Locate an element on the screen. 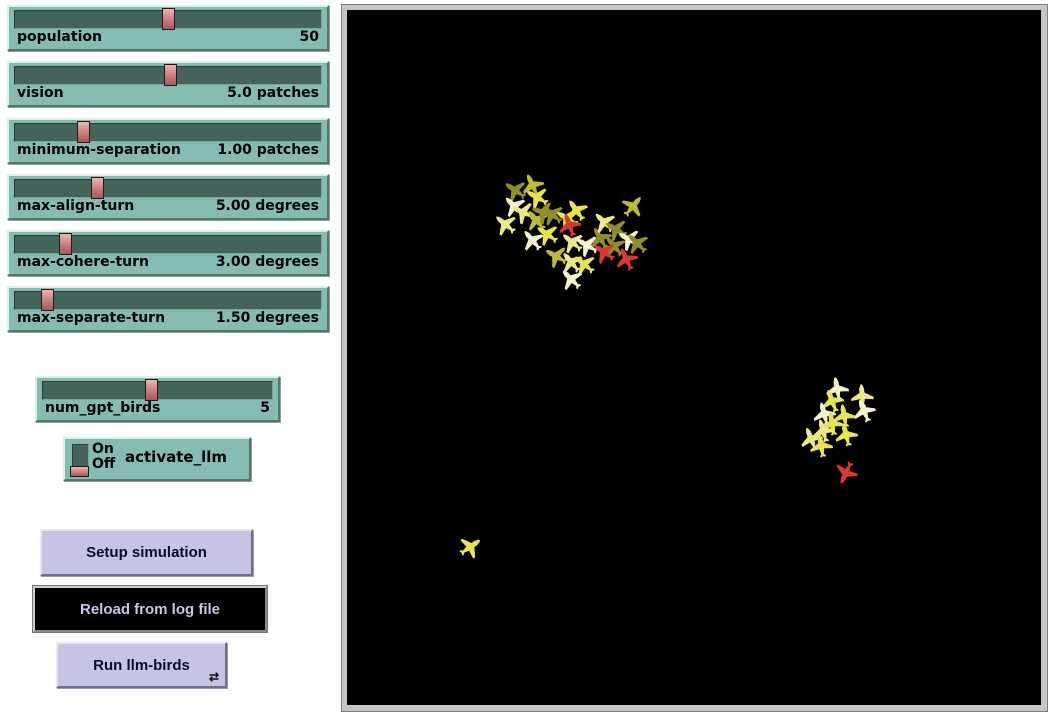 This screenshot has height=718, width=1053. switch-knob is located at coordinates (79, 471).